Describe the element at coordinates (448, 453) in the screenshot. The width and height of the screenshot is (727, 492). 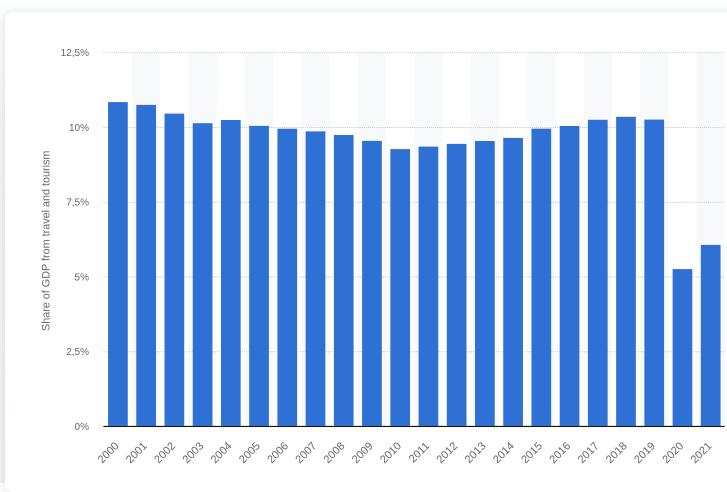
I see `svg-text: 2012` at that location.